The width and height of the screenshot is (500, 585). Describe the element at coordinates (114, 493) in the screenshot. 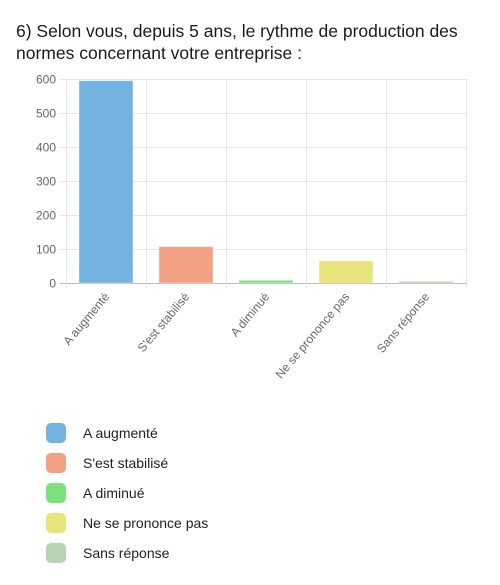

I see `legend-label: A diminué` at that location.